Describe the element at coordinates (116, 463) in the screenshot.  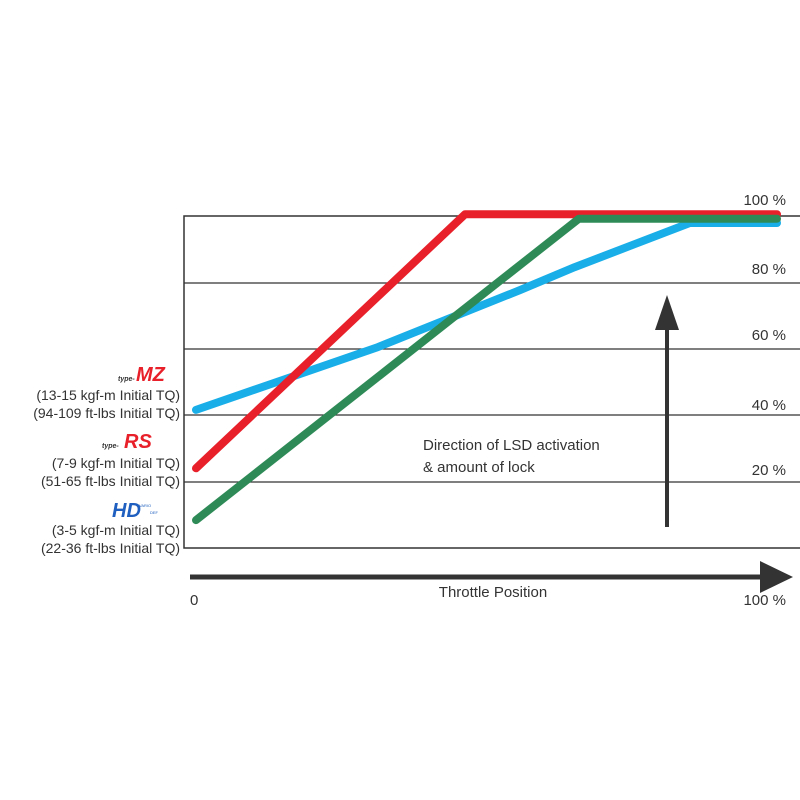
I see `legend-rs-line1: (7-9 kgf-m Initial TQ)` at that location.